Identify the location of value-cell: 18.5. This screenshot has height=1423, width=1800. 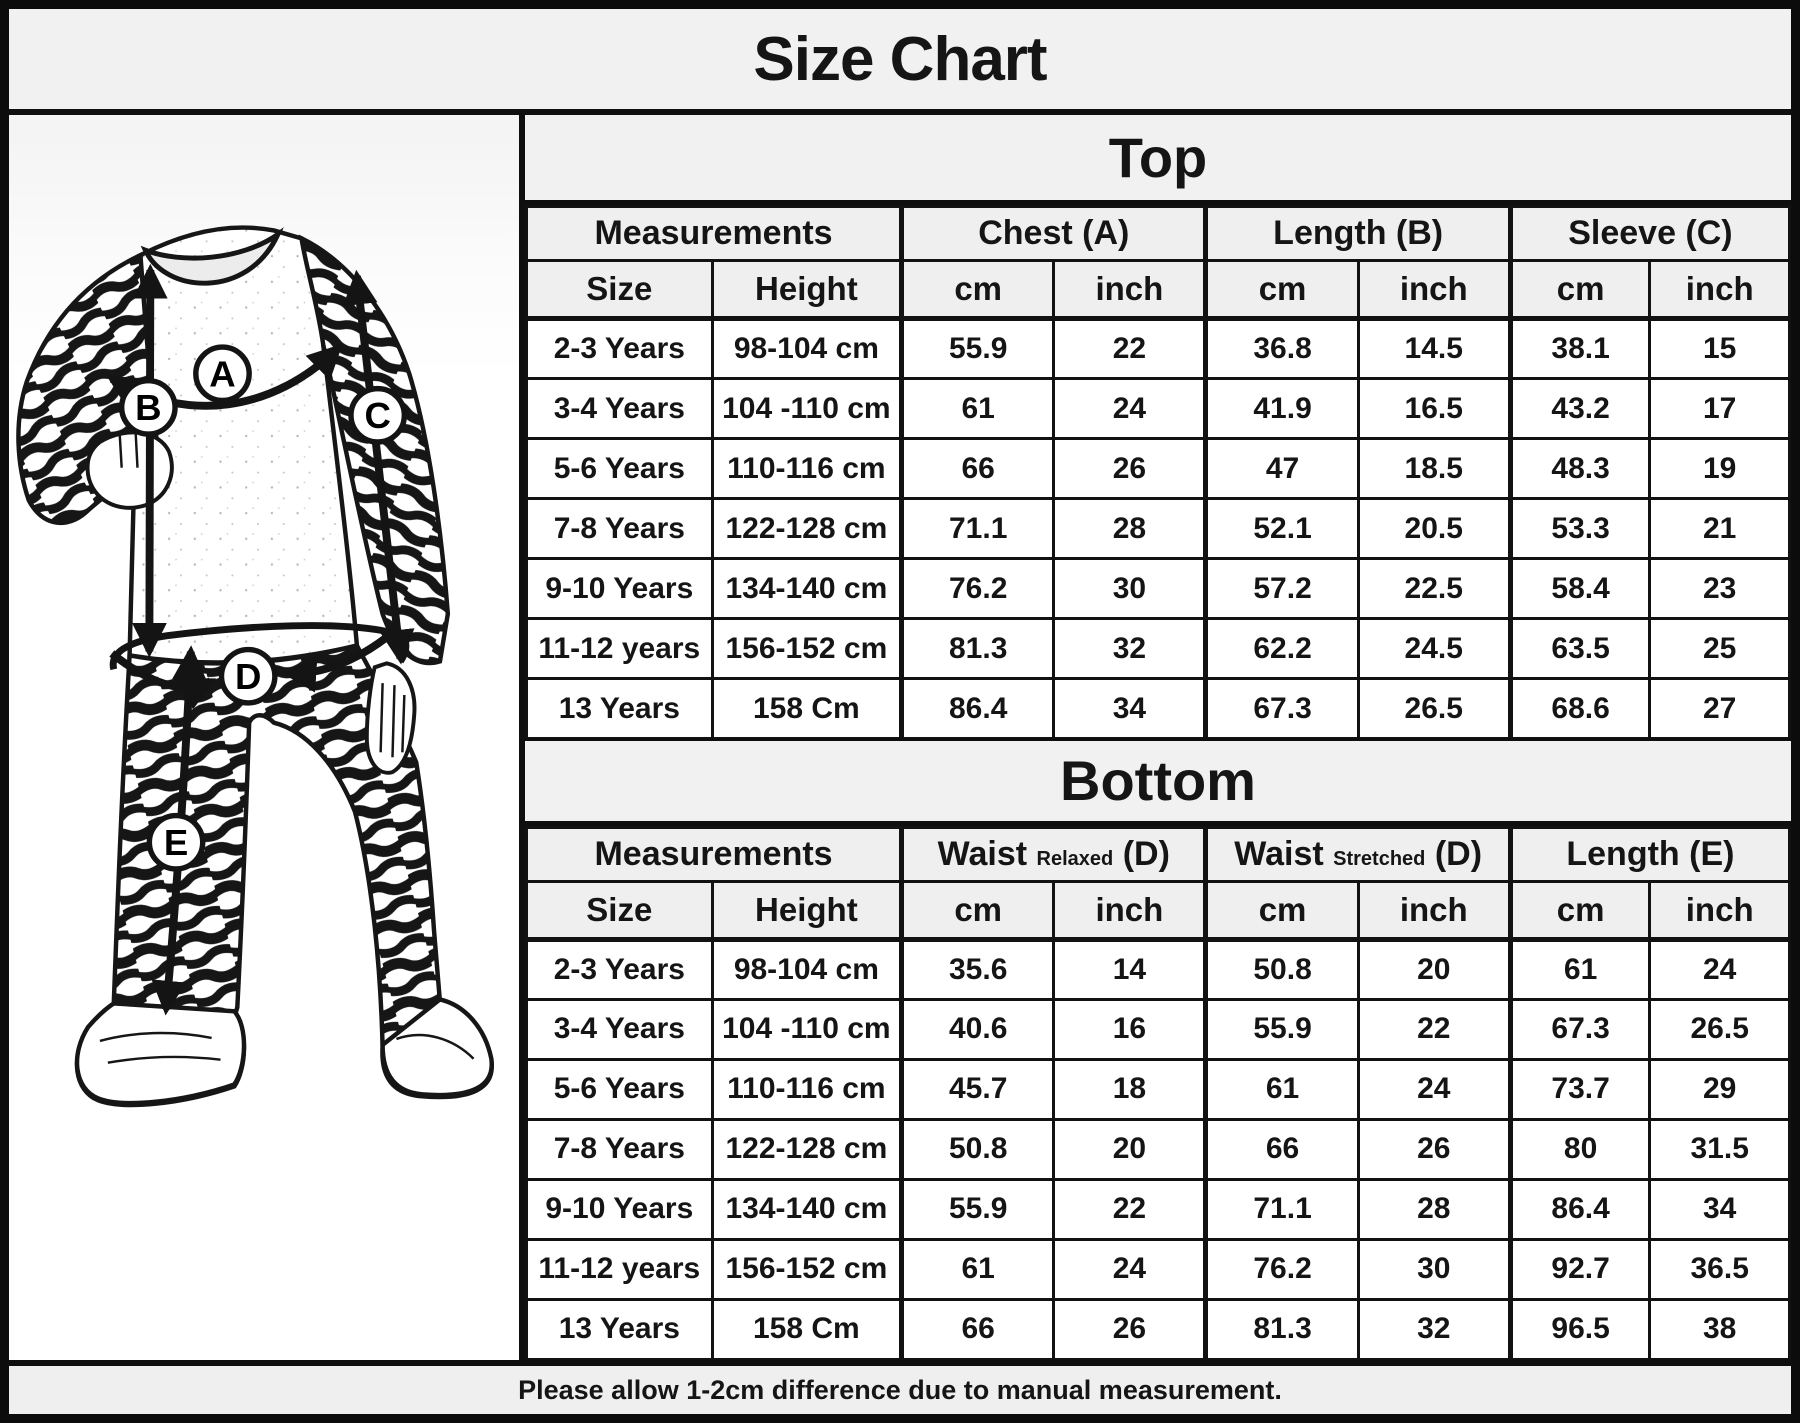
(1434, 468).